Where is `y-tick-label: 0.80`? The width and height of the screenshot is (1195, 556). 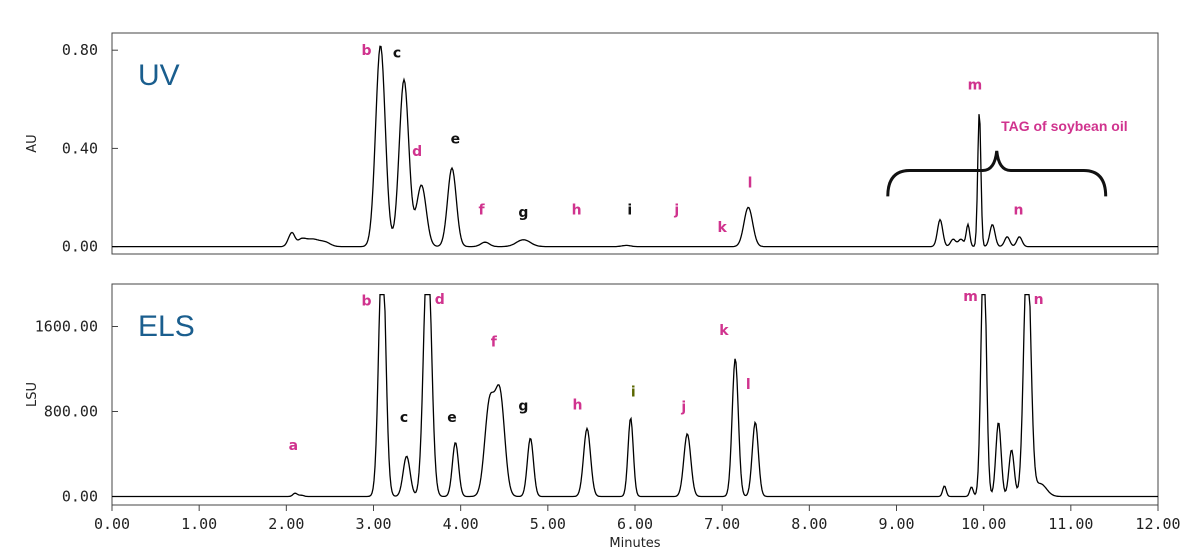
y-tick-label: 0.80 is located at coordinates (80, 50).